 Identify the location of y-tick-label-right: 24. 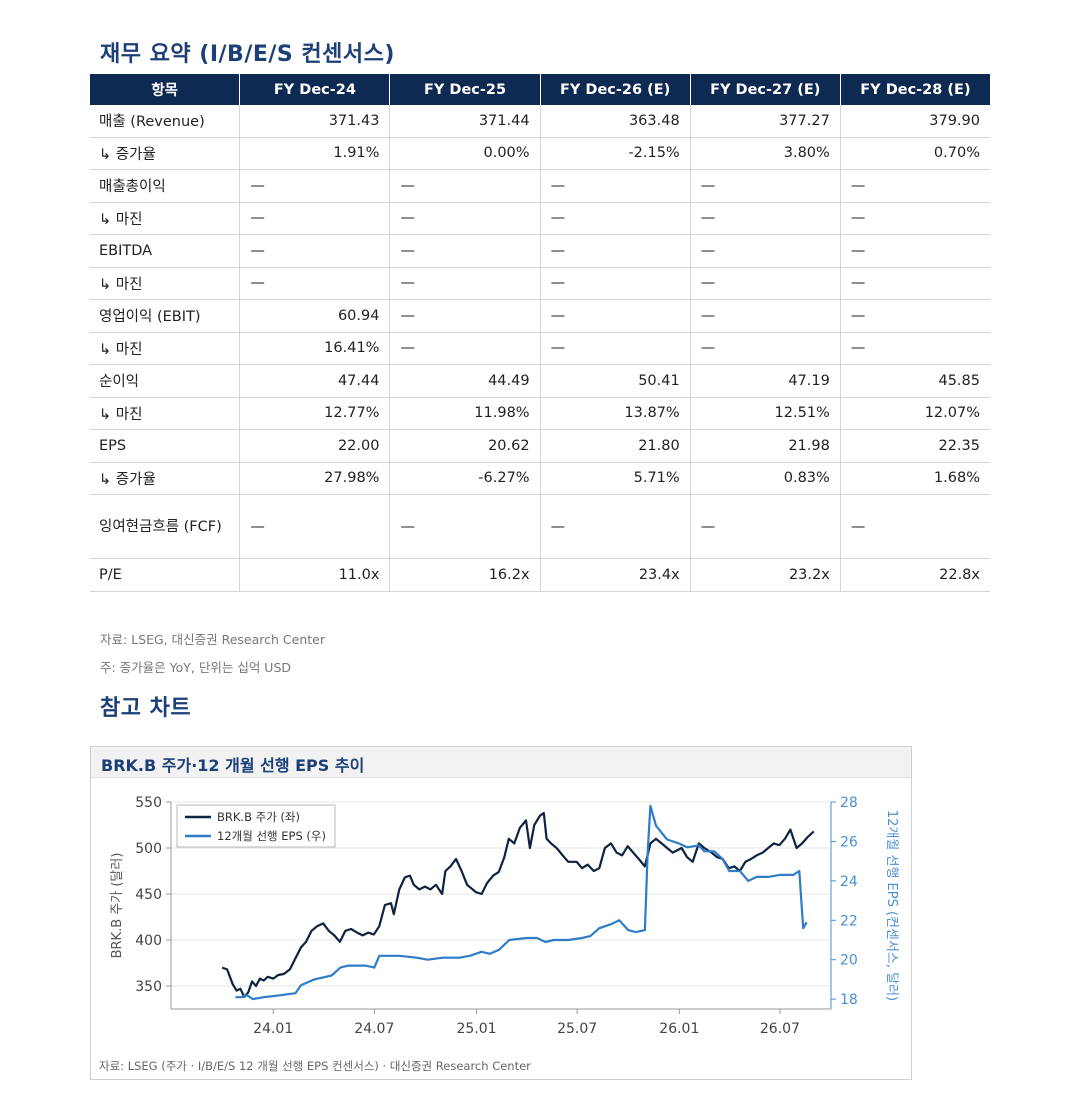
(849, 882).